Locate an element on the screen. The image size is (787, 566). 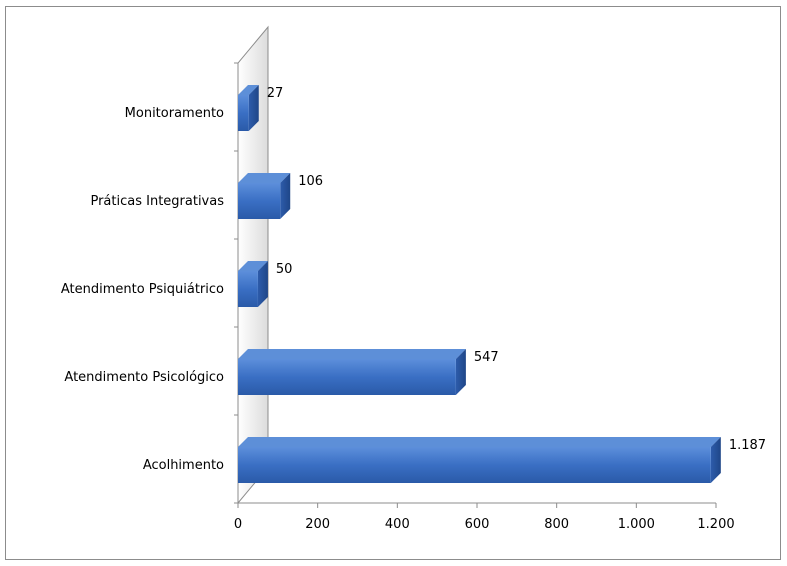
category-label: Acolhimento is located at coordinates (183, 465).